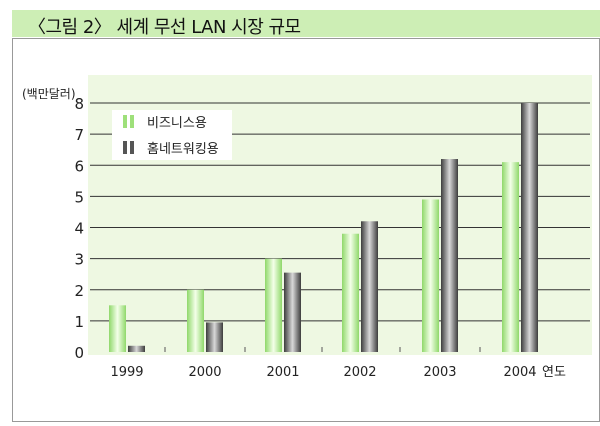 This screenshot has width=600, height=426. Describe the element at coordinates (204, 372) in the screenshot. I see `x-tick-label: 2000` at that location.